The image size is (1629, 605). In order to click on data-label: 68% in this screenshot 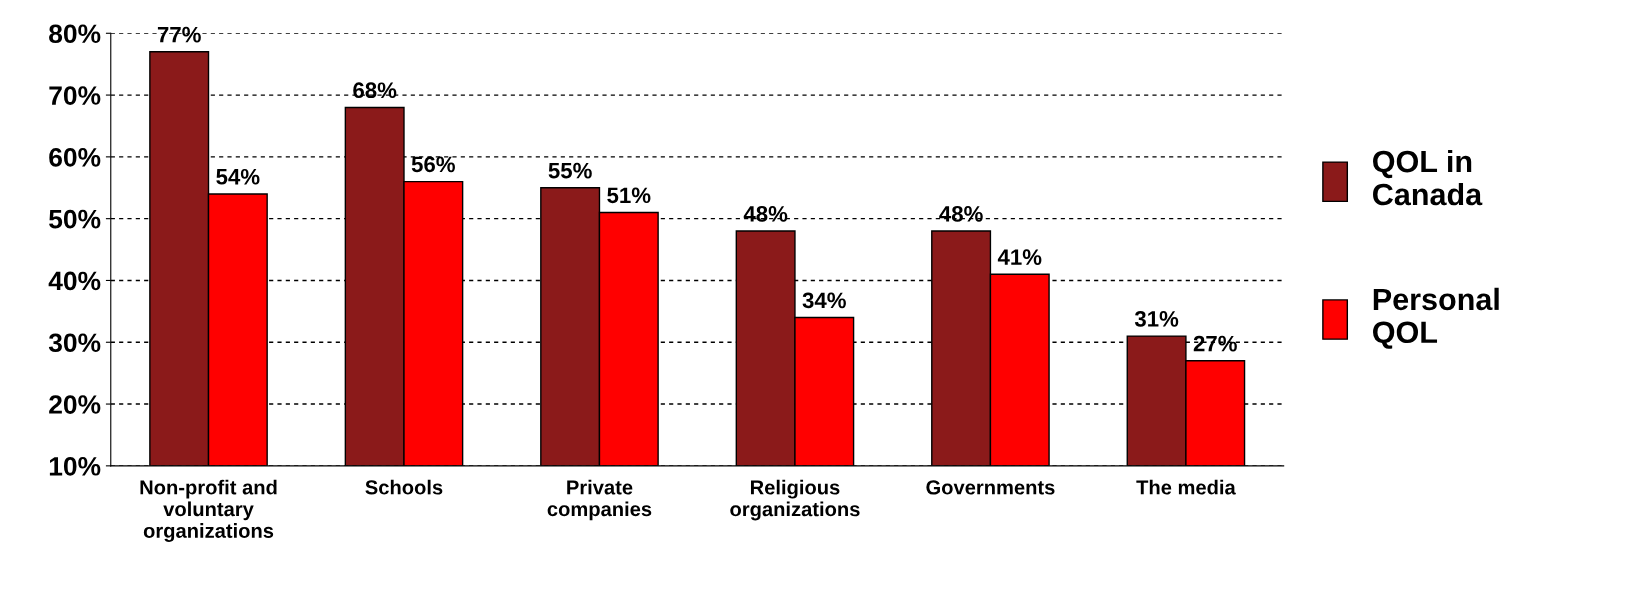, I will do `click(375, 90)`.